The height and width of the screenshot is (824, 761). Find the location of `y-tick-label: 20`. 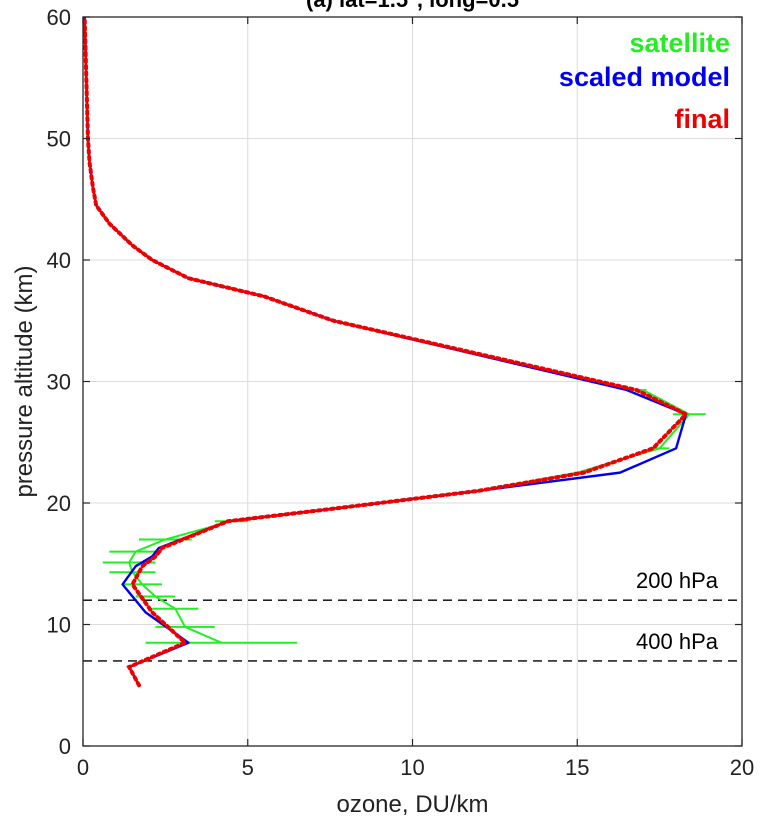

y-tick-label: 20 is located at coordinates (59, 503).